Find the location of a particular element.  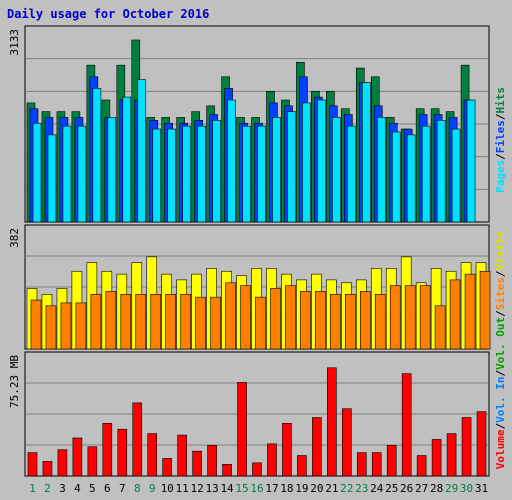

legend-hits: Hits is located at coordinates (500, 100).